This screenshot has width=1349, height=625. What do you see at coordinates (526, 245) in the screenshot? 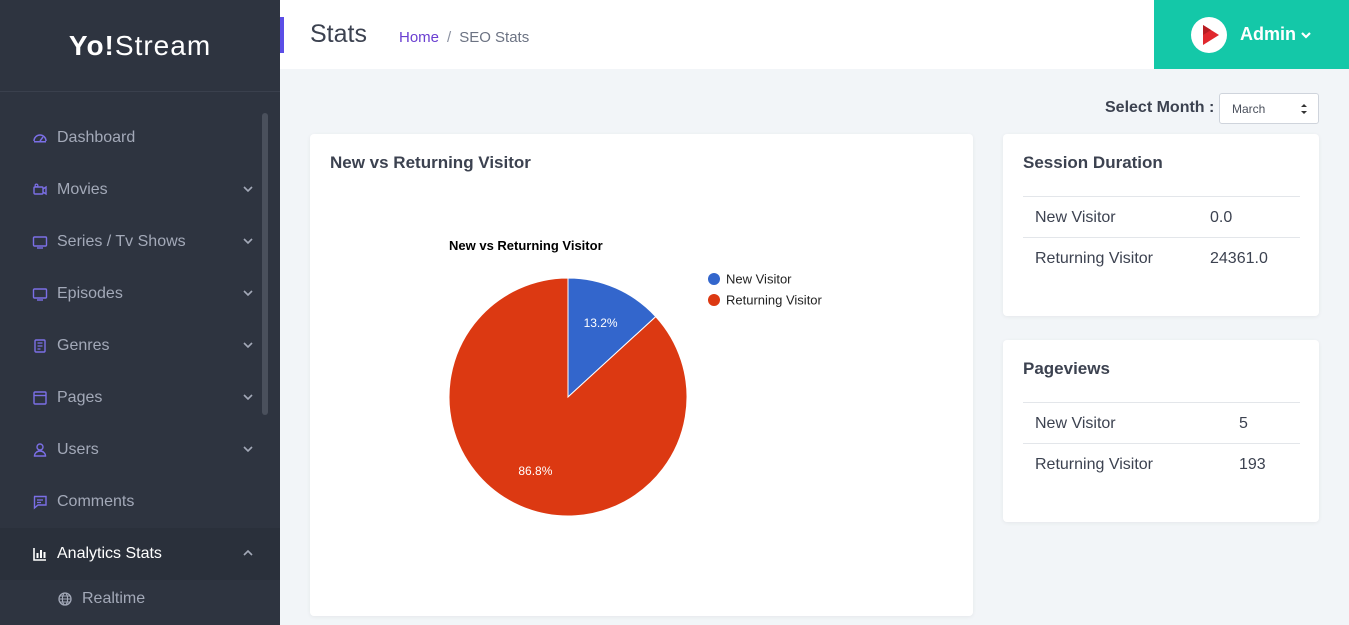
I see `chart-title: New vs Returning Visitor` at bounding box center [526, 245].